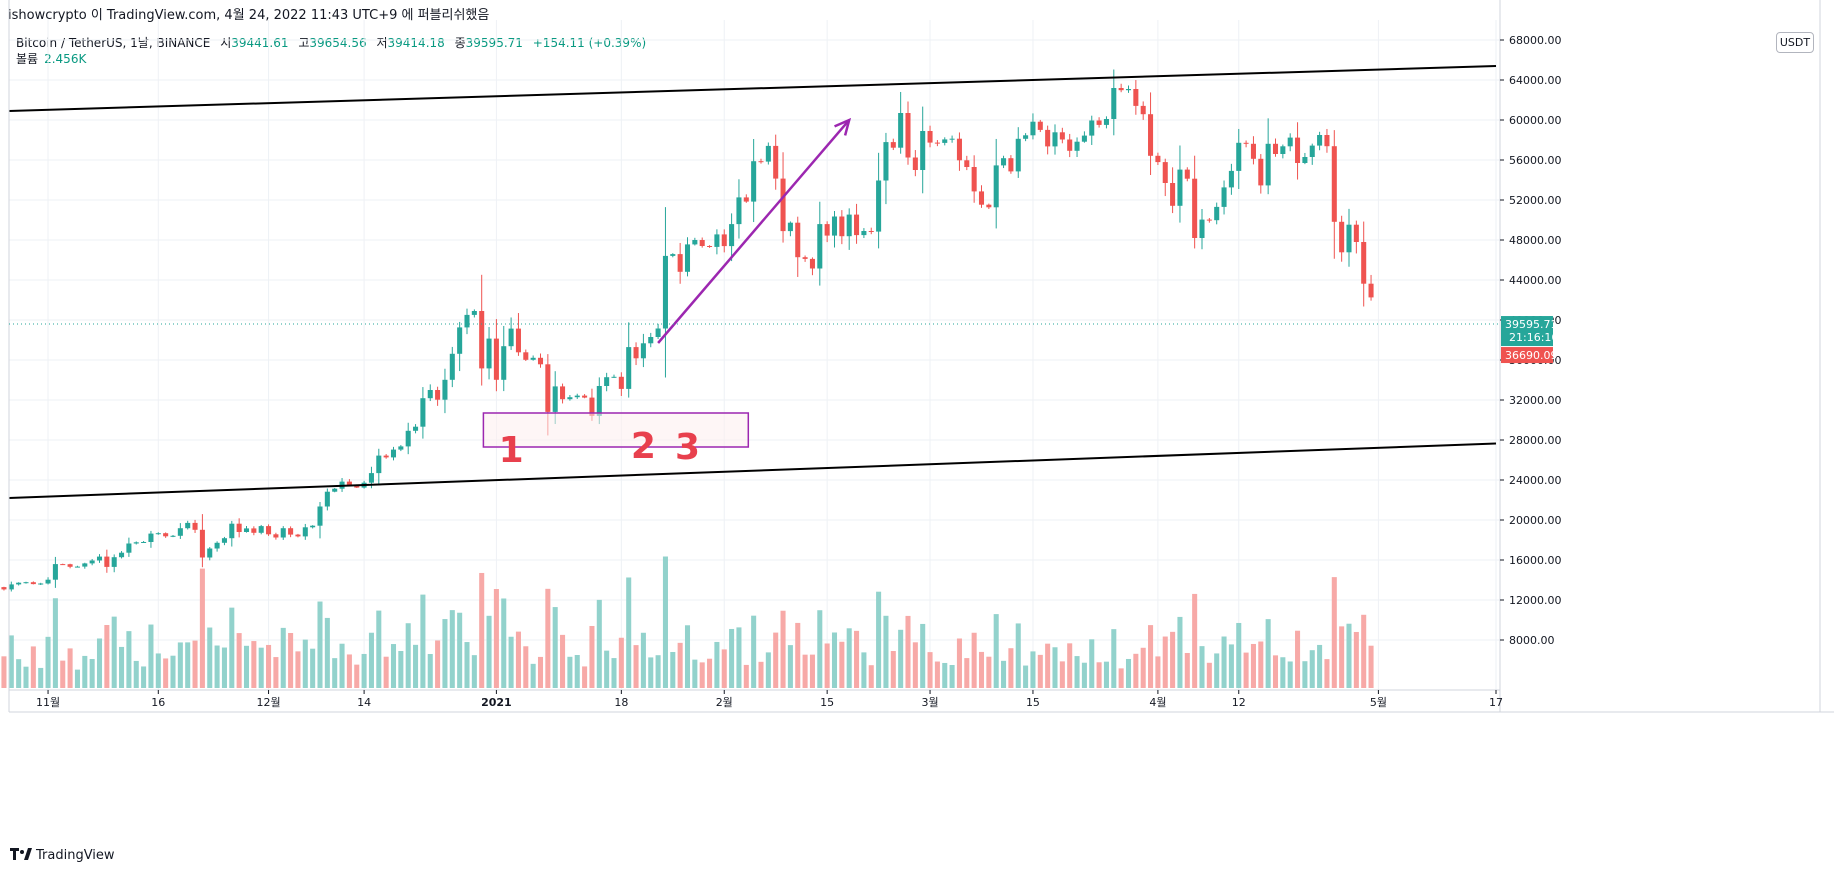  What do you see at coordinates (511, 450) in the screenshot?
I see `annotation-label-1: 1` at bounding box center [511, 450].